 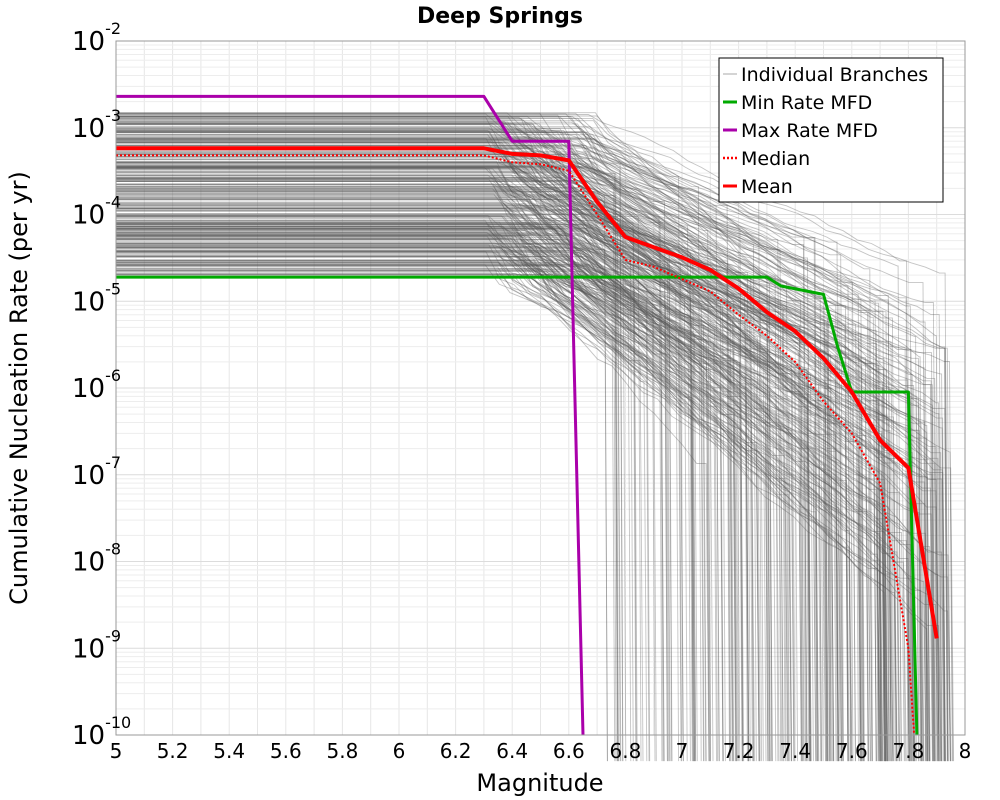 What do you see at coordinates (116, 751) in the screenshot?
I see `x-tick-label: 5` at bounding box center [116, 751].